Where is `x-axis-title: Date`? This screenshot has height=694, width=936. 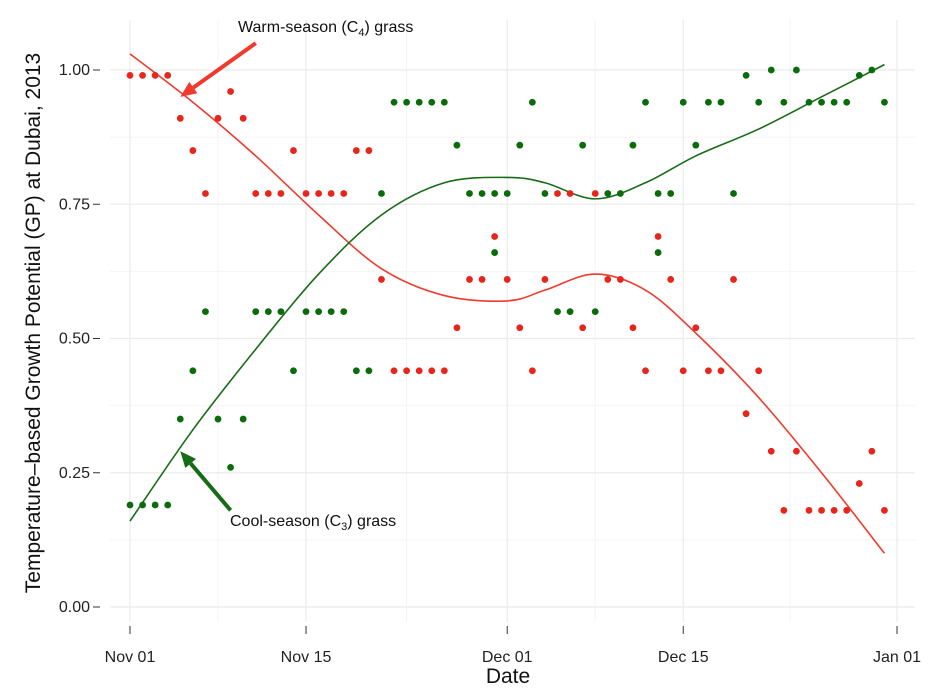 x-axis-title: Date is located at coordinates (508, 676).